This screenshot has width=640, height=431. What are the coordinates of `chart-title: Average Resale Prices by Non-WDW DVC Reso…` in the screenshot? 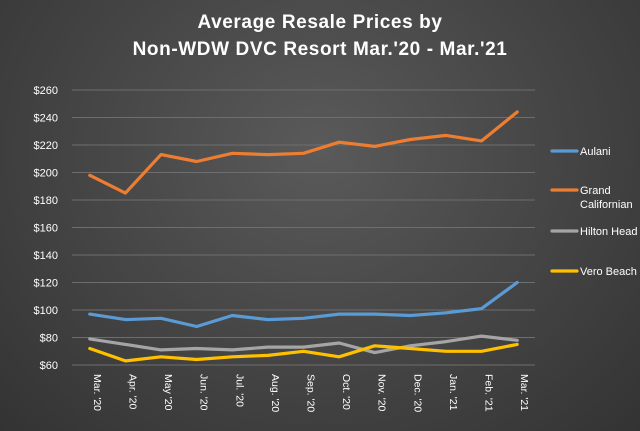 It's located at (320, 36).